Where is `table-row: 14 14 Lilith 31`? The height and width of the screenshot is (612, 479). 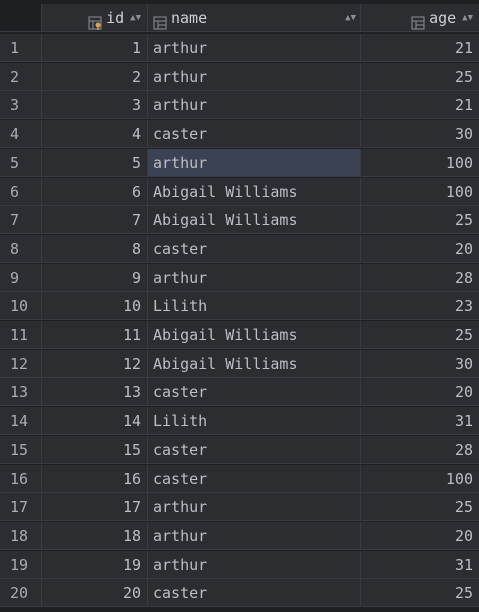 table-row: 14 14 Lilith 31 is located at coordinates (239, 421).